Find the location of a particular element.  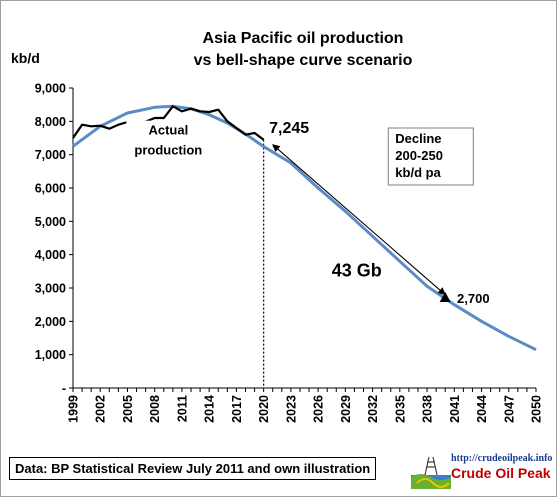

logo-name: Crude Oil Peak is located at coordinates (501, 473).